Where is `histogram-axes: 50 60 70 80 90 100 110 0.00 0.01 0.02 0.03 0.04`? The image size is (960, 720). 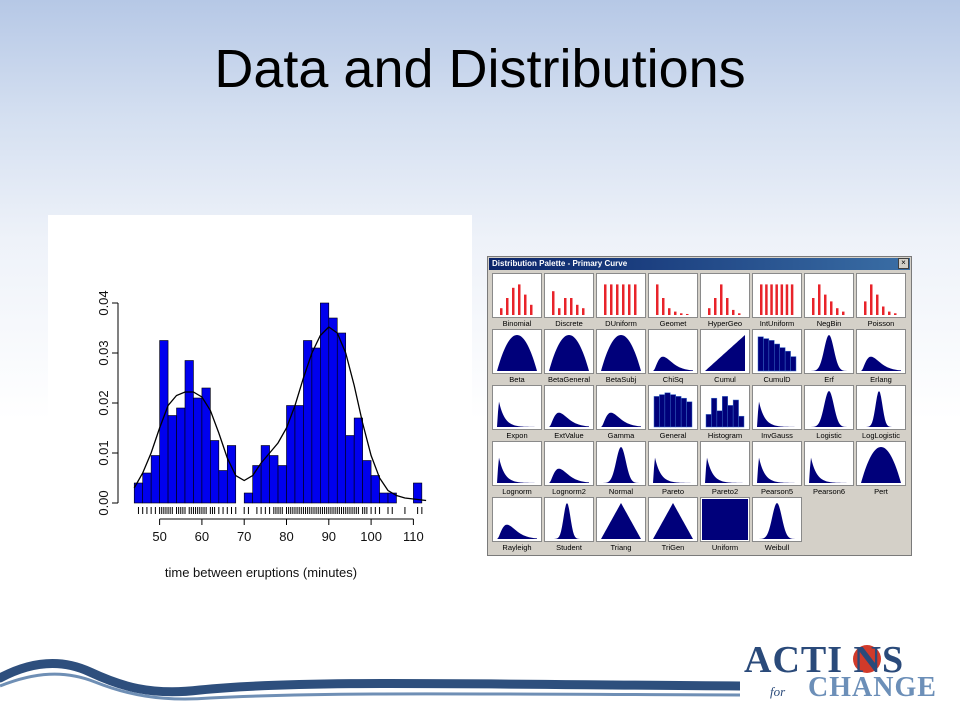 histogram-axes: 50 60 70 80 90 100 110 0.00 0.01 0.02 0.03 0.04 is located at coordinates (260, 417).